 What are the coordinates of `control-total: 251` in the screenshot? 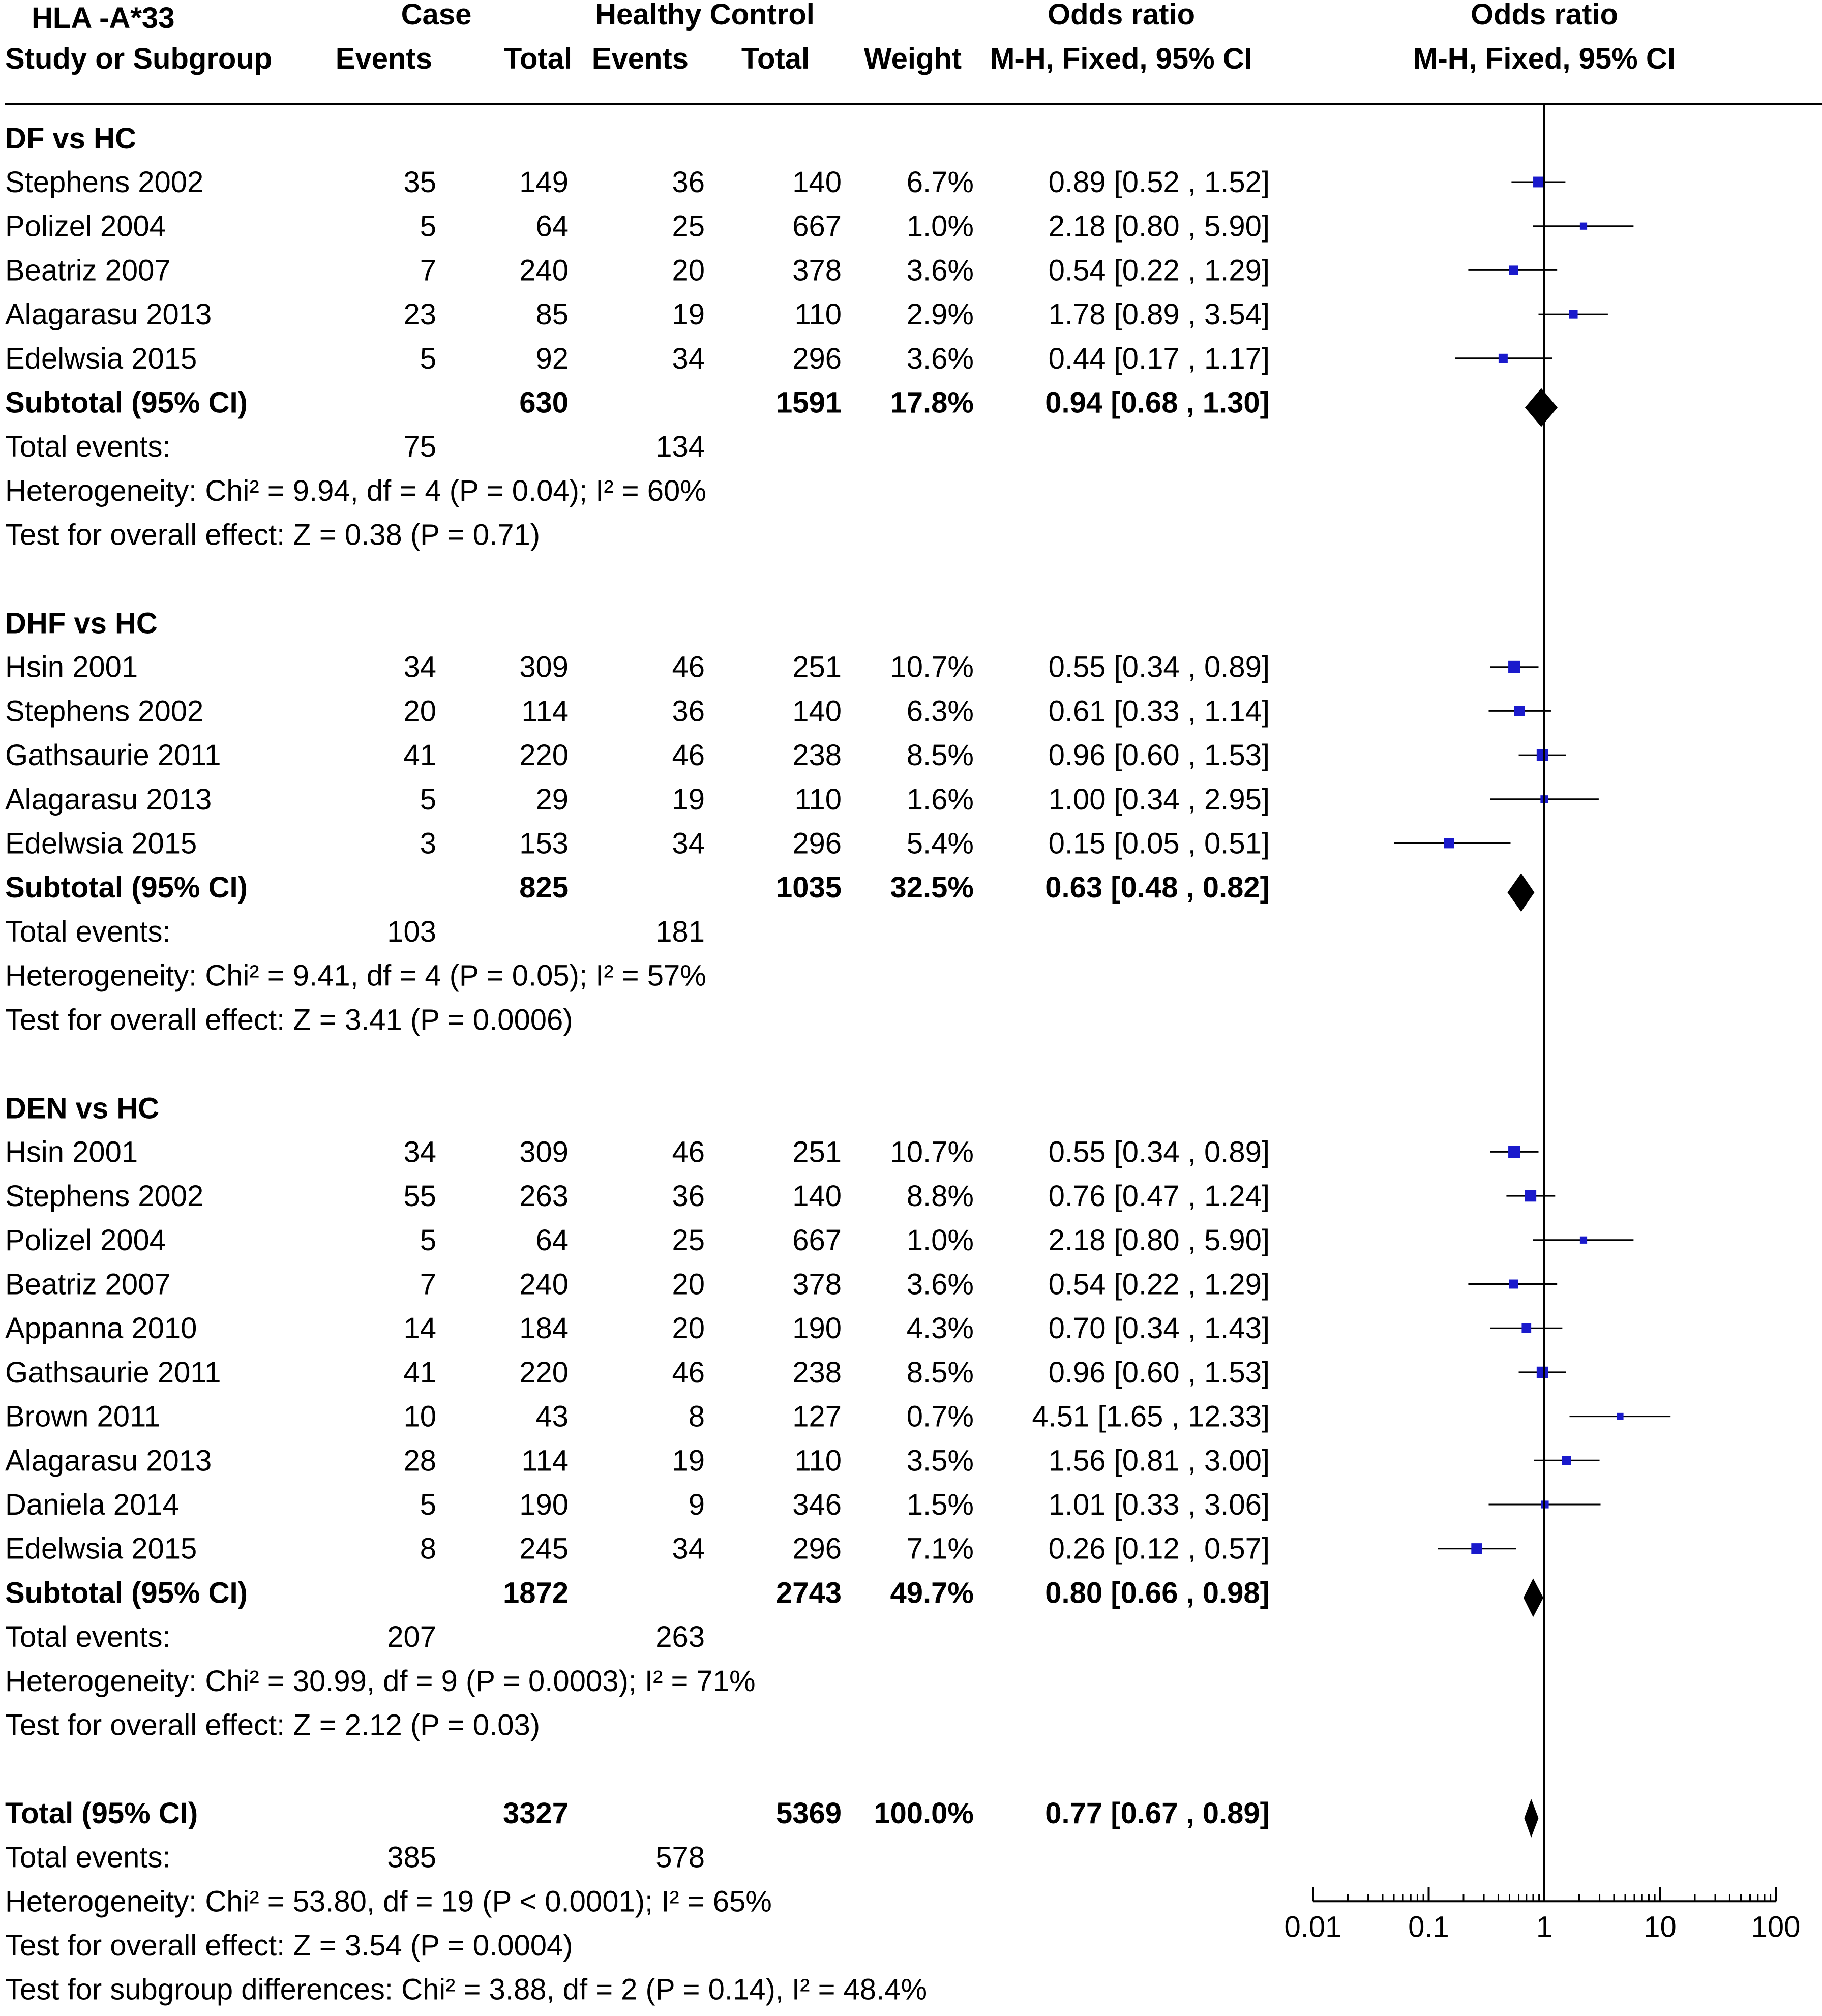 It's located at (817, 1151).